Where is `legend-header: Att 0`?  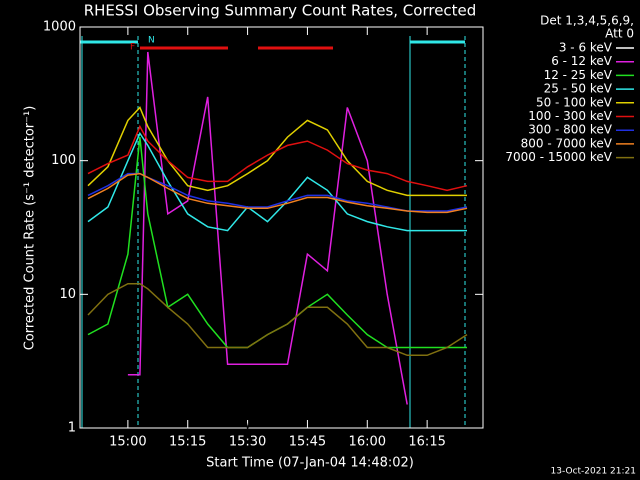
legend-header: Att 0 is located at coordinates (619, 34).